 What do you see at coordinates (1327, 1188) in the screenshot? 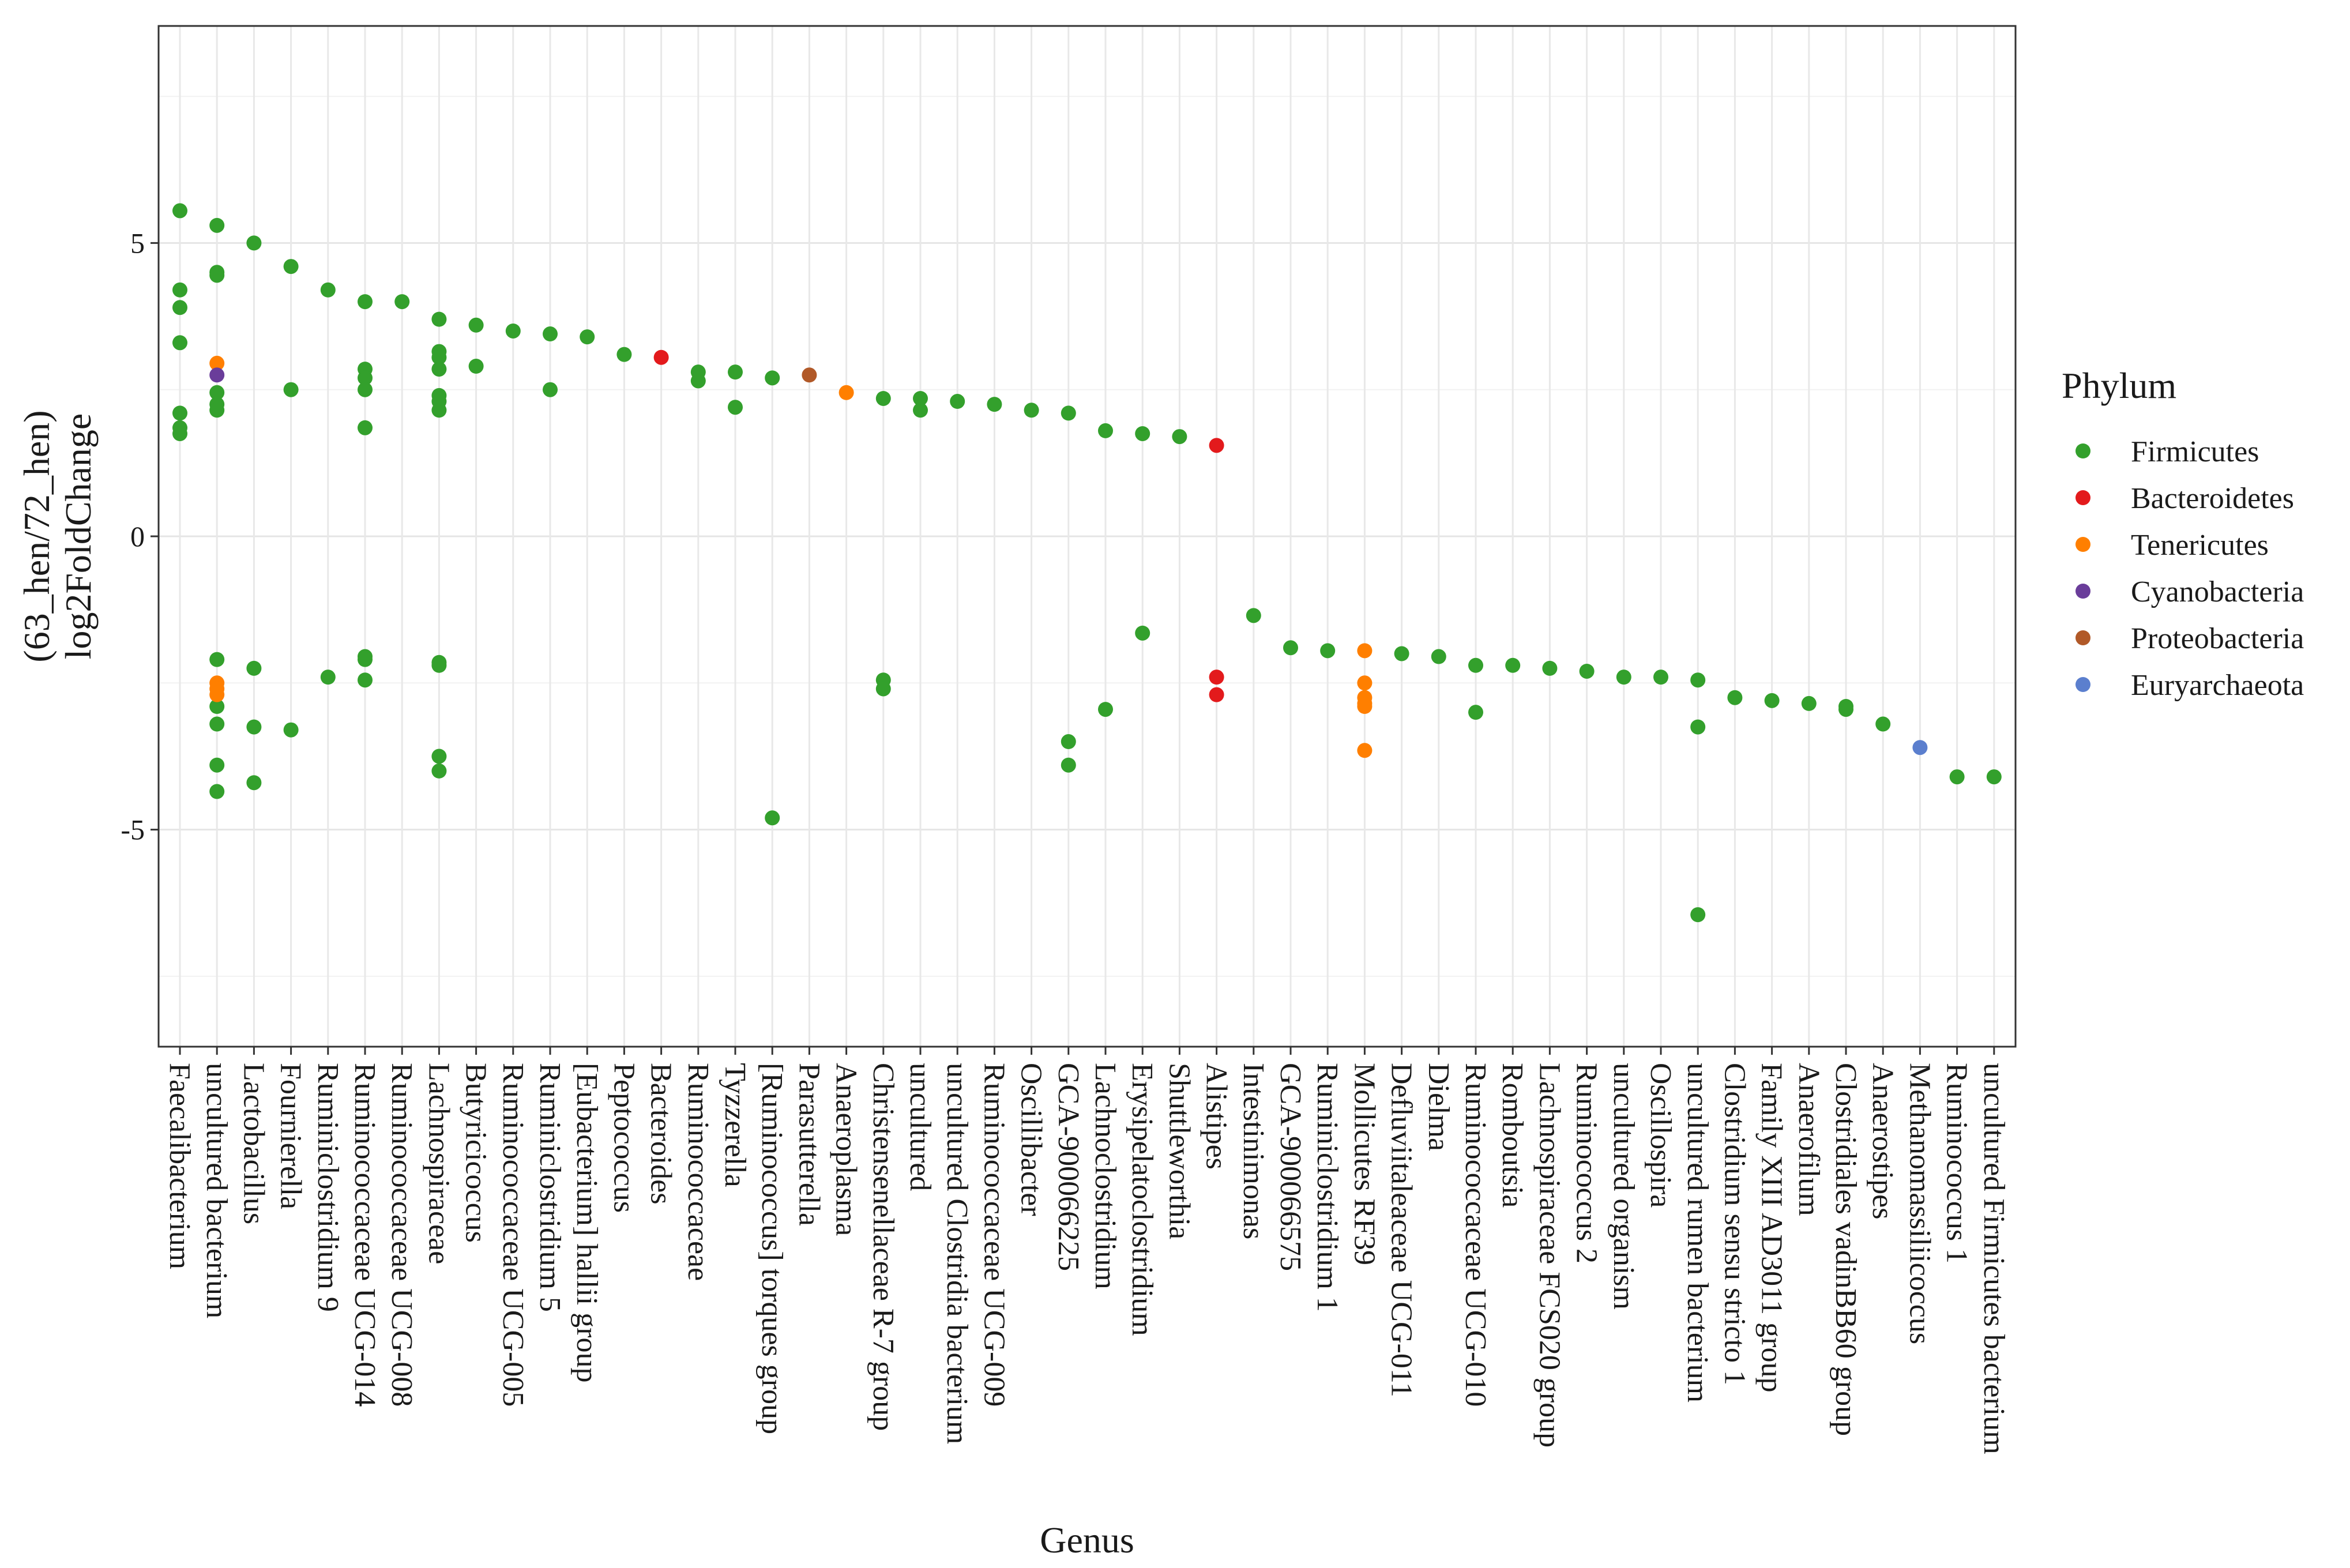
I see `x-tick-label: Ruminiclostridium 1` at bounding box center [1327, 1188].